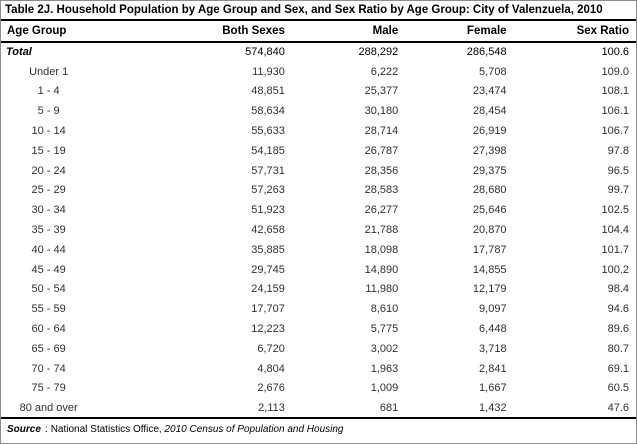 This screenshot has width=637, height=444. I want to click on table-row: 20 - 24 57,731 28,356 29,375 96.5, so click(318, 171).